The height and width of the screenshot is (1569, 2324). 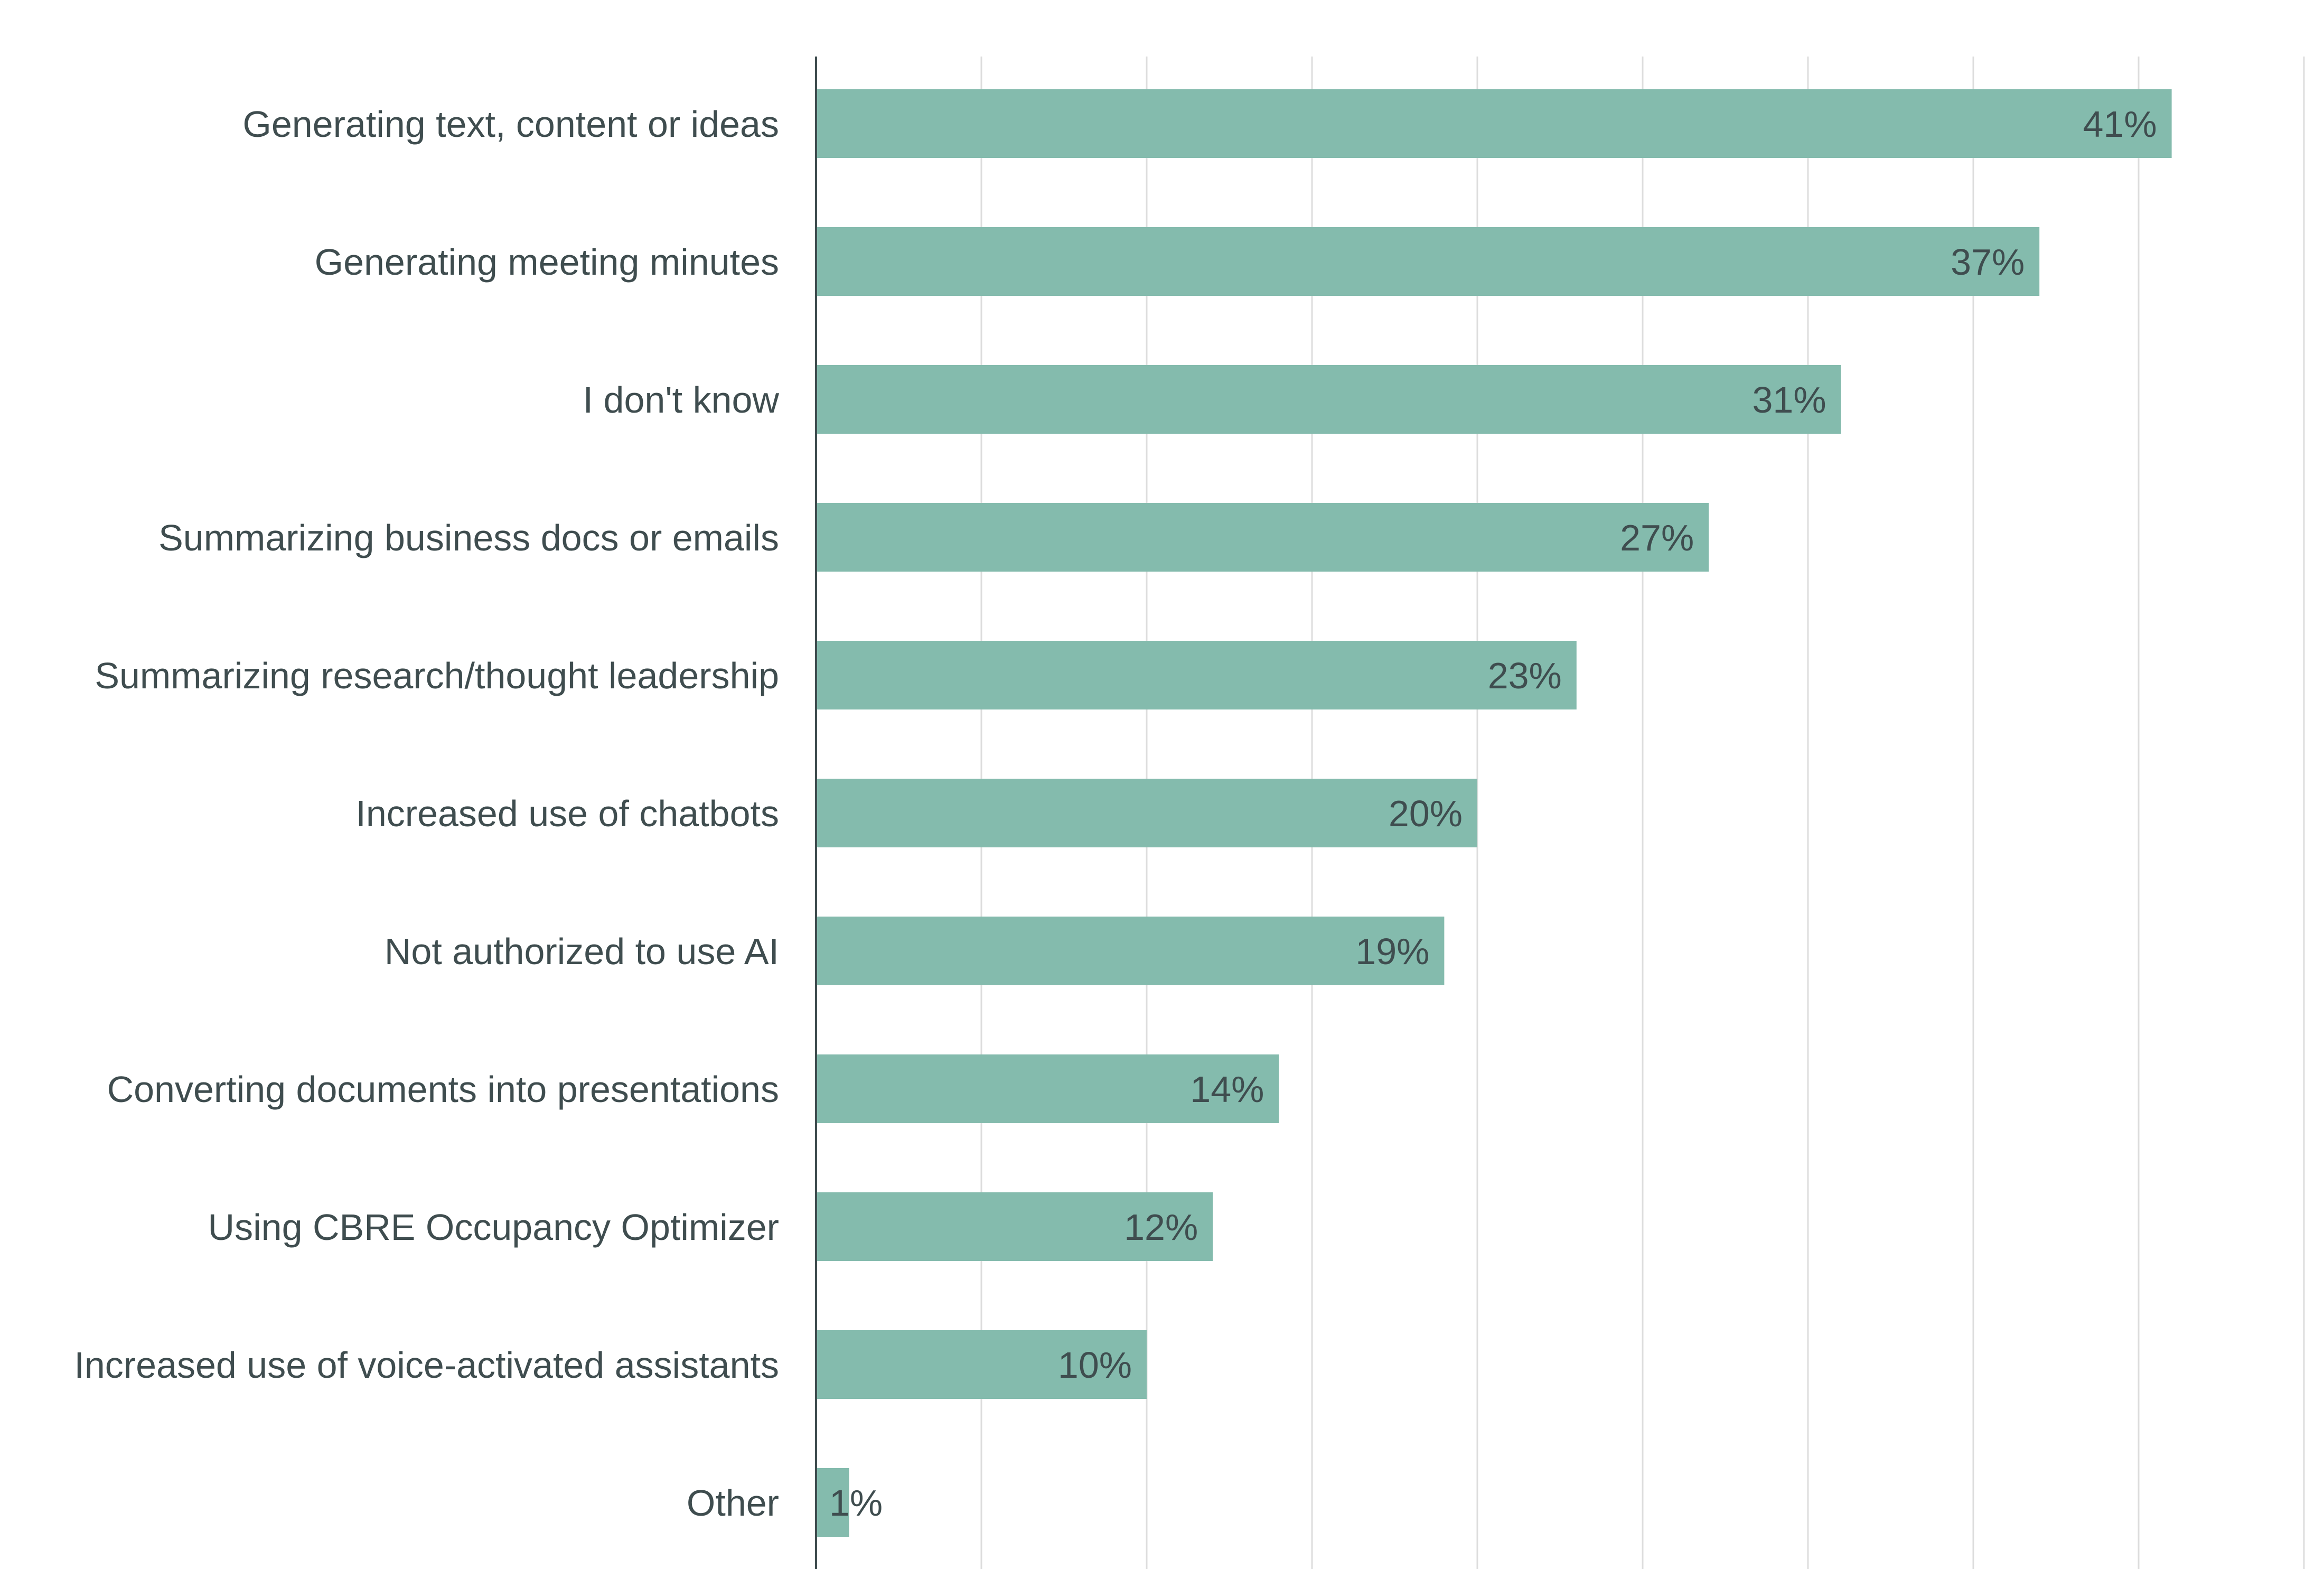 What do you see at coordinates (547, 262) in the screenshot?
I see `category-label: Generating meeting minutes` at bounding box center [547, 262].